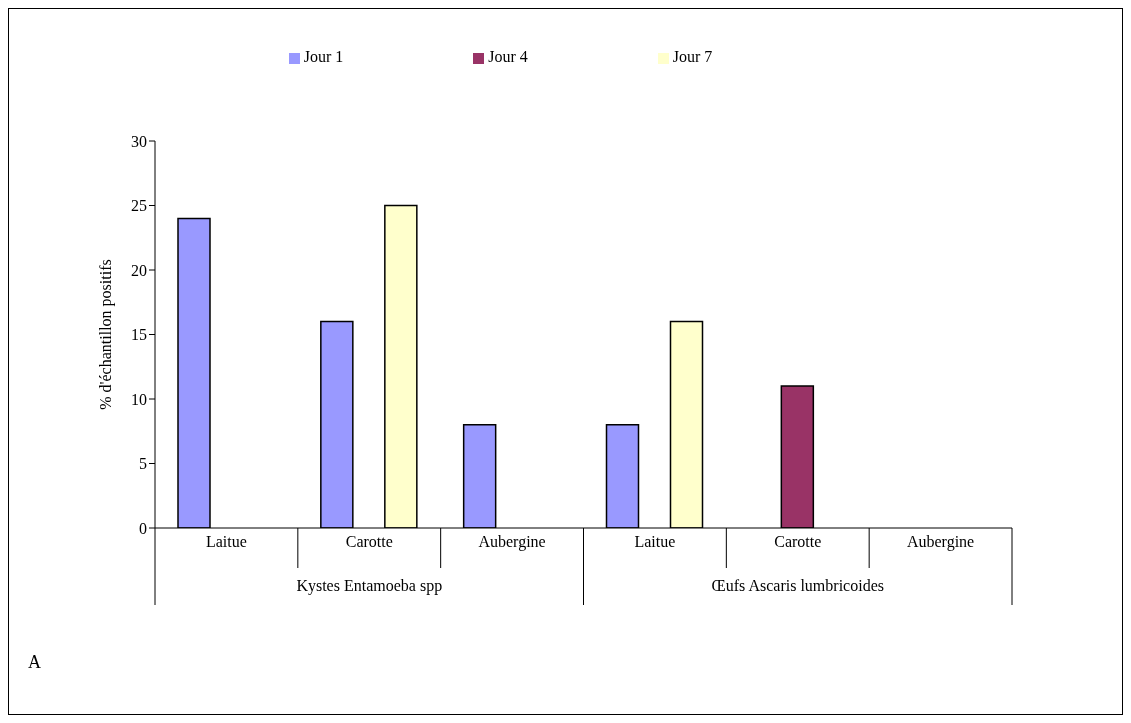 This screenshot has width=1131, height=723. What do you see at coordinates (139, 399) in the screenshot?
I see `y-tick-label: 10` at bounding box center [139, 399].